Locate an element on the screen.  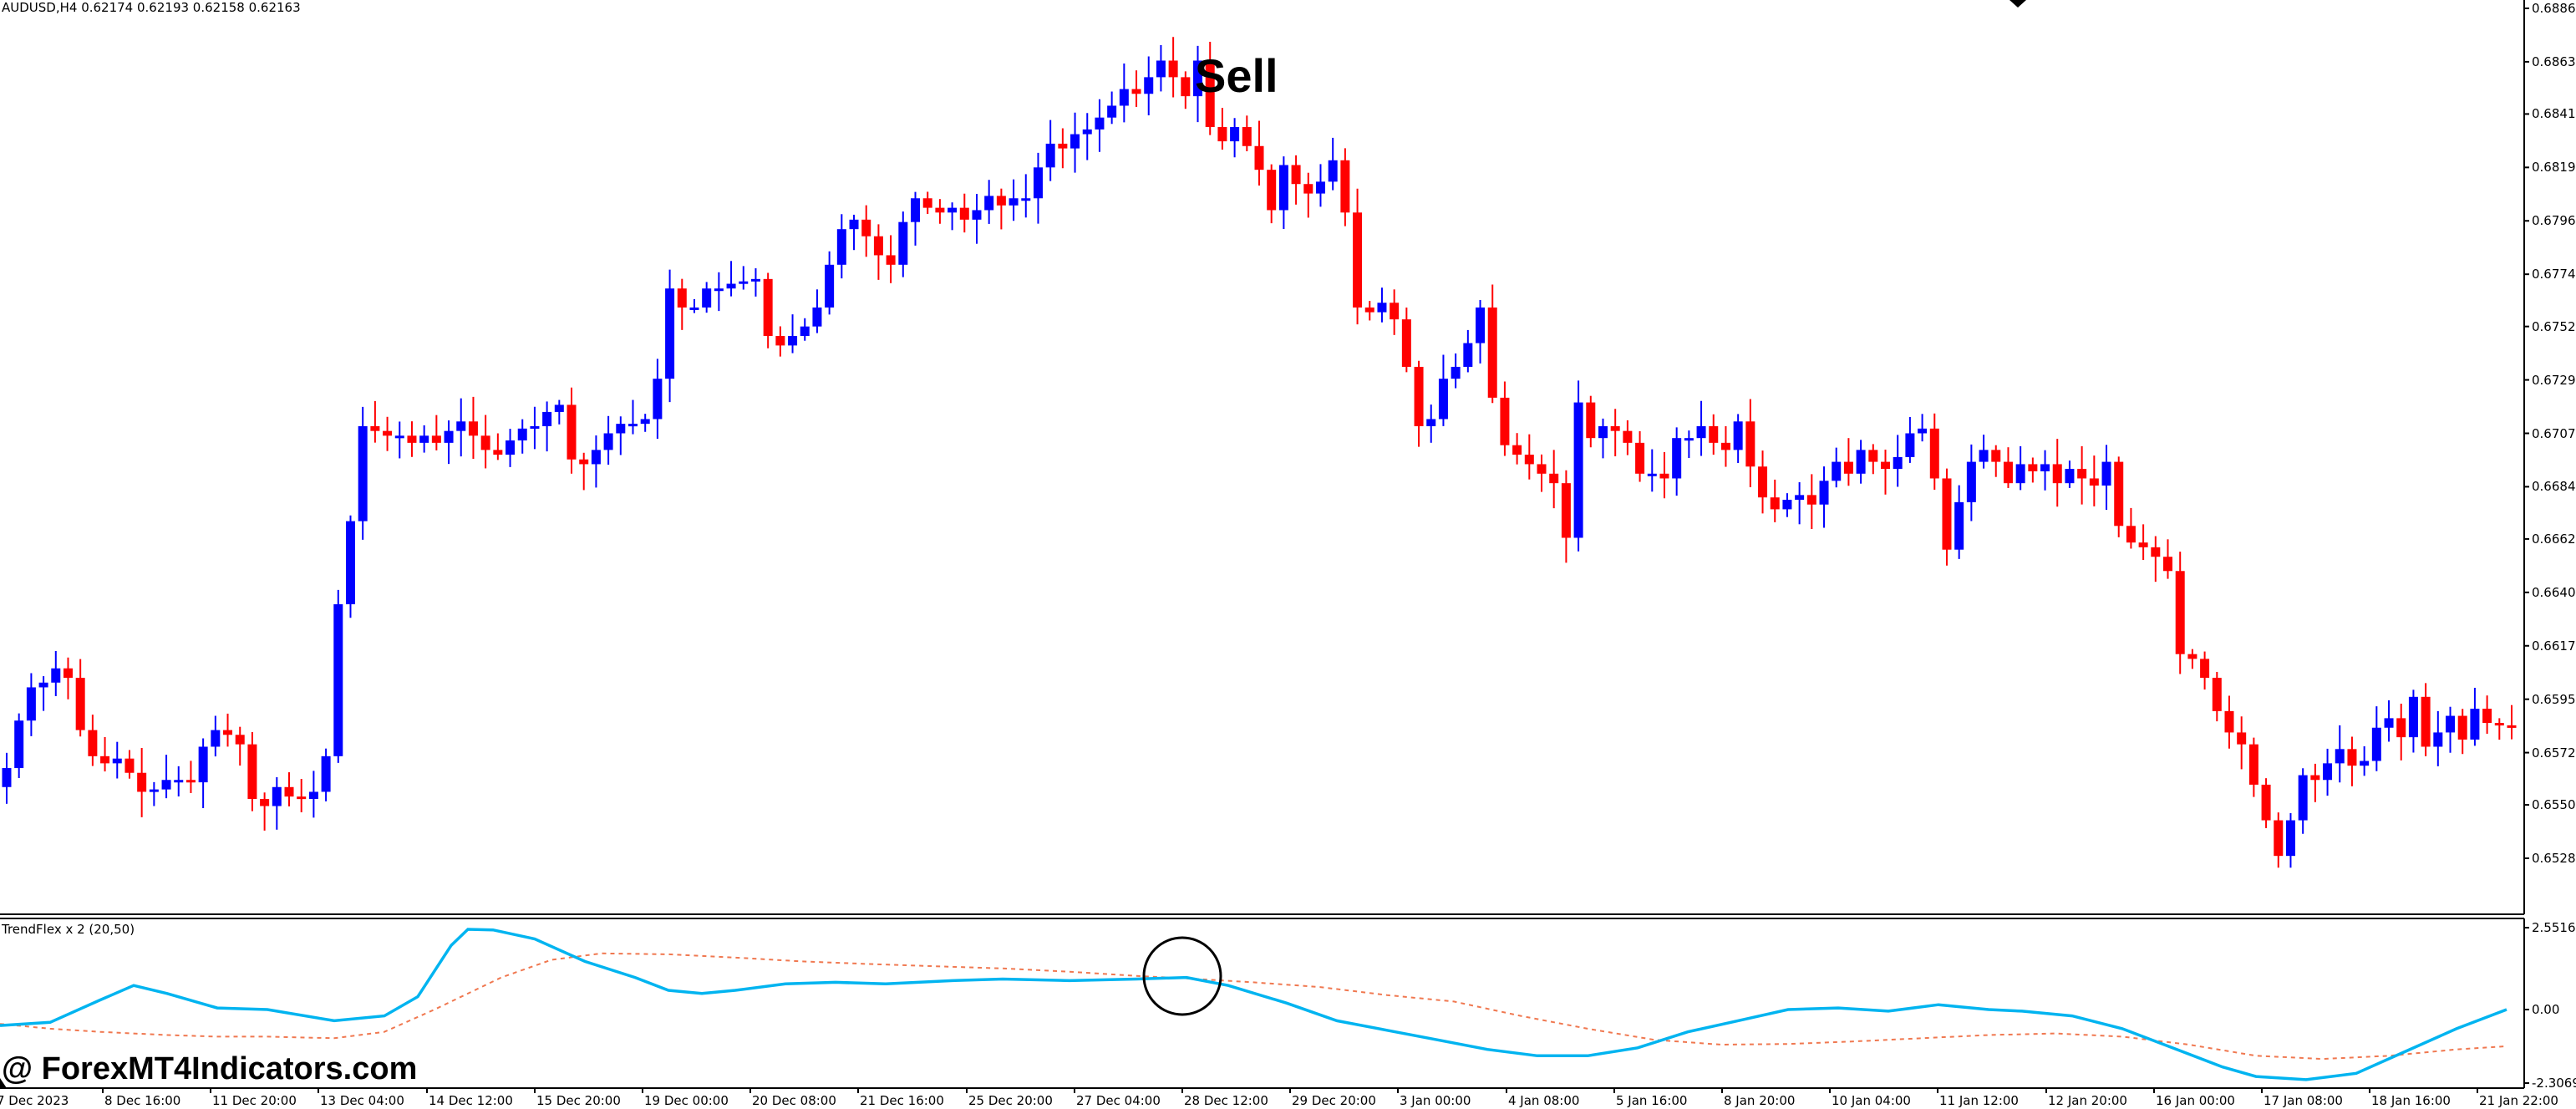
time-axis-label: 17 Jan 08:00 is located at coordinates (2303, 1100).